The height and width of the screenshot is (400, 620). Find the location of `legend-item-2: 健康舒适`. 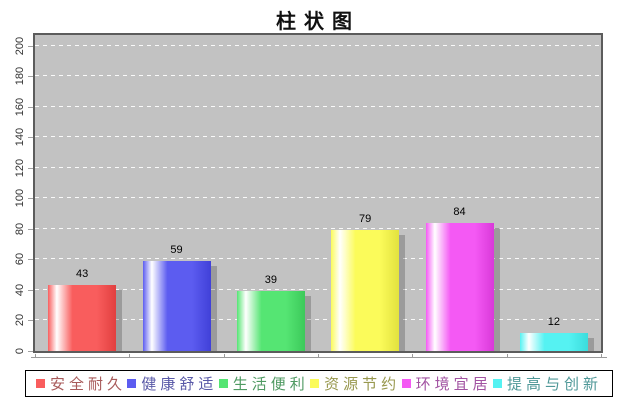

legend-item-2: 健康舒适 is located at coordinates (172, 383).